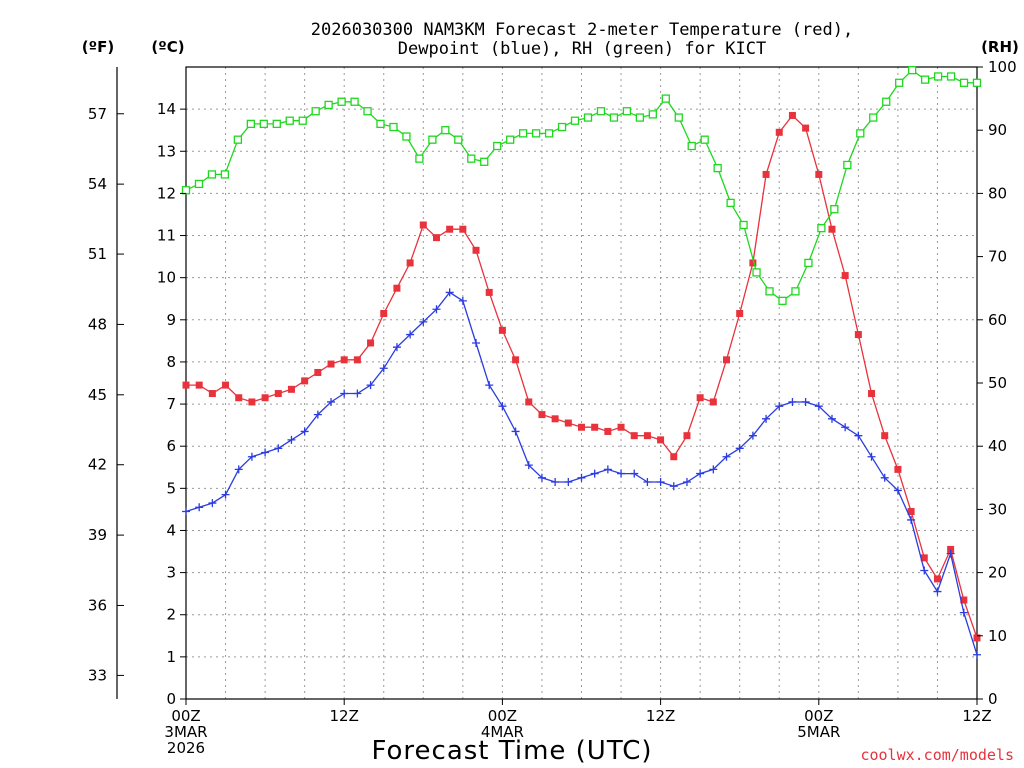 This screenshot has height=768, width=1024. Describe the element at coordinates (97, 465) in the screenshot. I see `y-tick-label-fahrenheit: 42` at that location.